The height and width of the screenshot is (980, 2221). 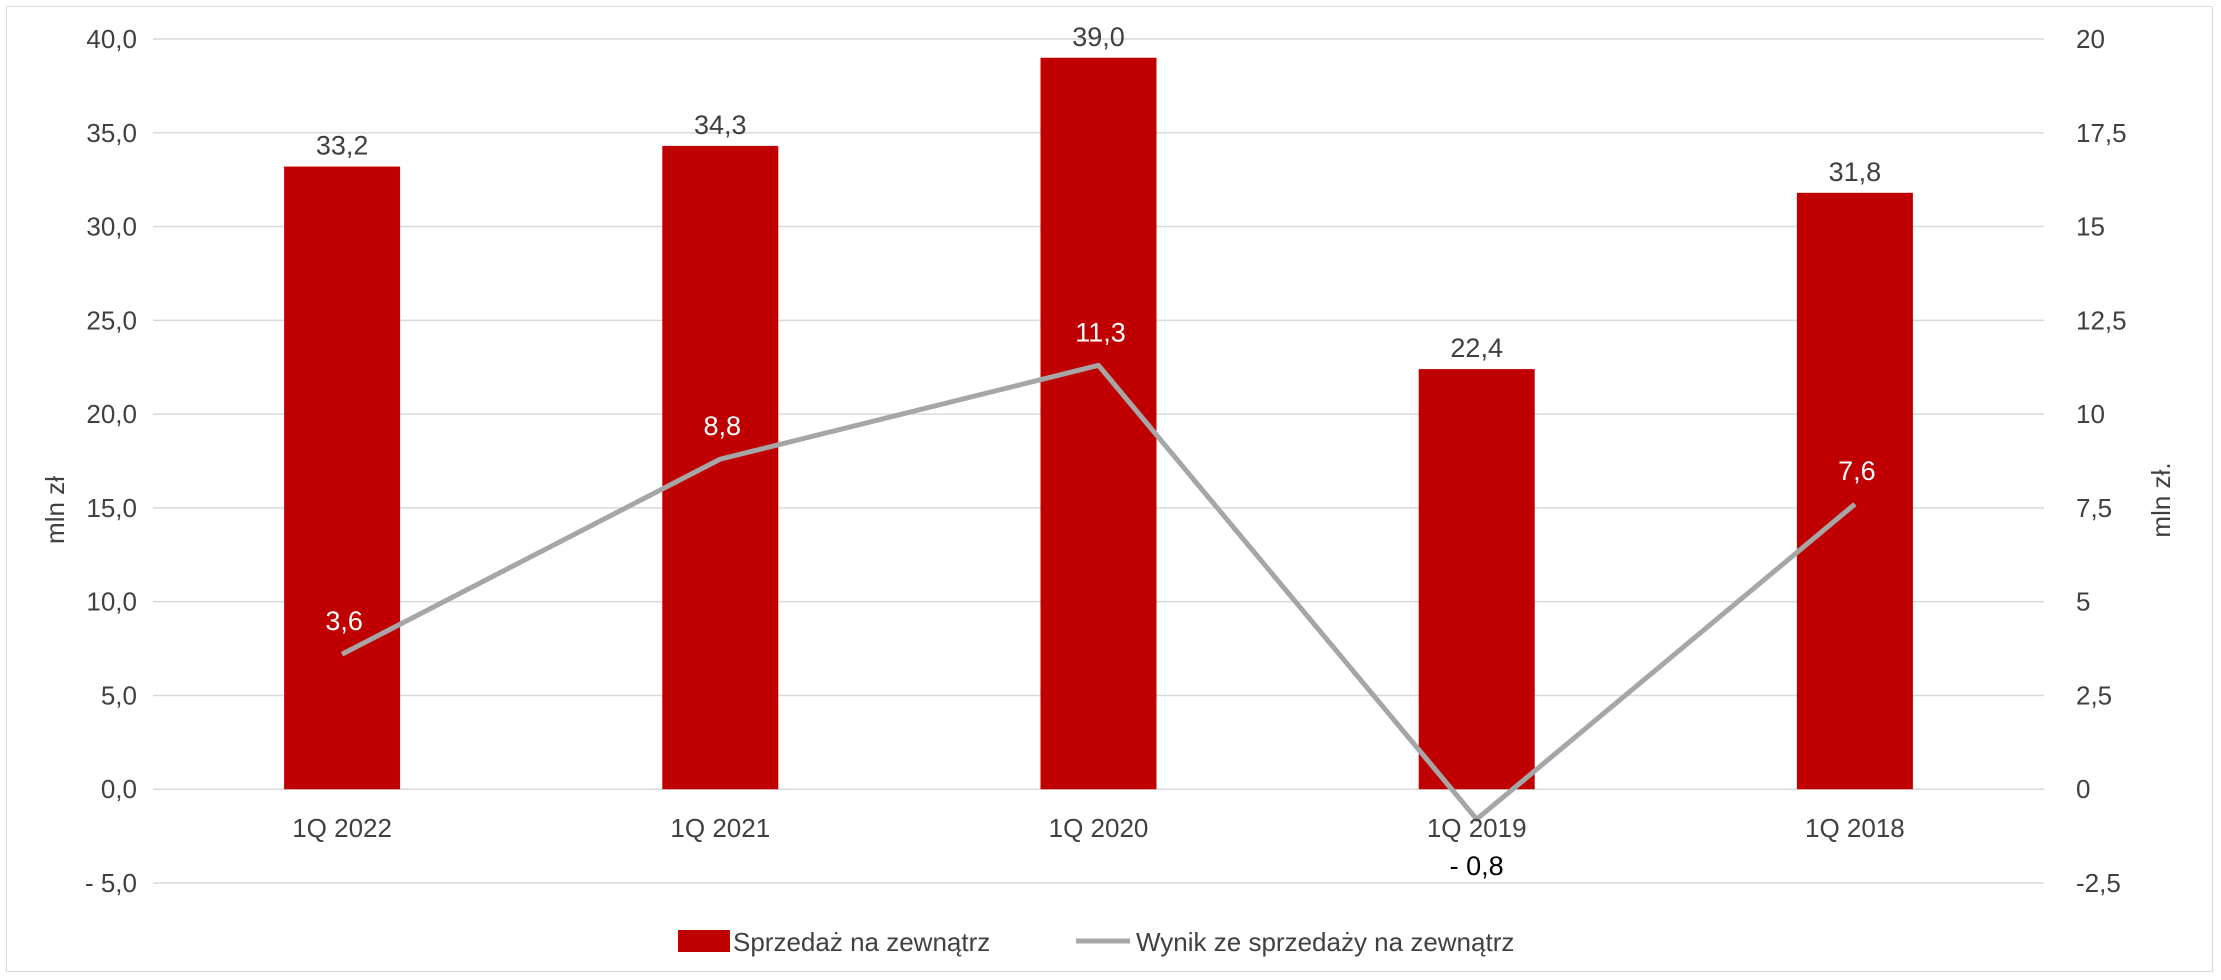 What do you see at coordinates (111, 39) in the screenshot?
I see `y-tick-label: 40,0` at bounding box center [111, 39].